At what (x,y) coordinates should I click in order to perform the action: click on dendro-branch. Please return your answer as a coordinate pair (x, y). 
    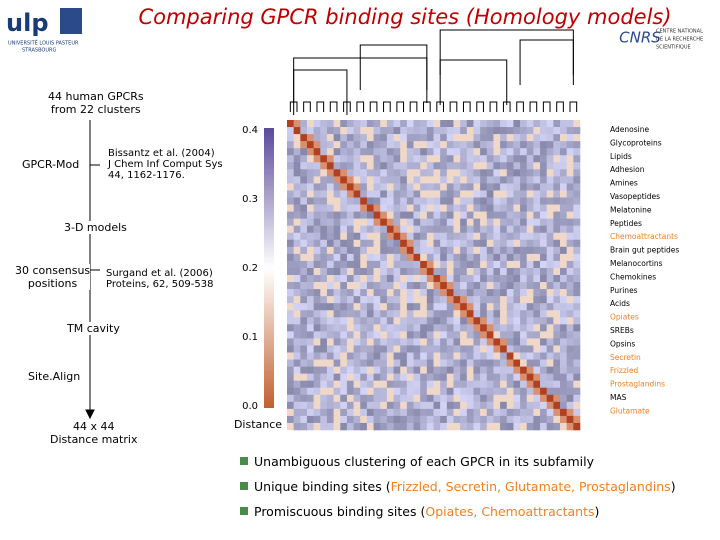
    Looking at the image, I should click on (307, 106).